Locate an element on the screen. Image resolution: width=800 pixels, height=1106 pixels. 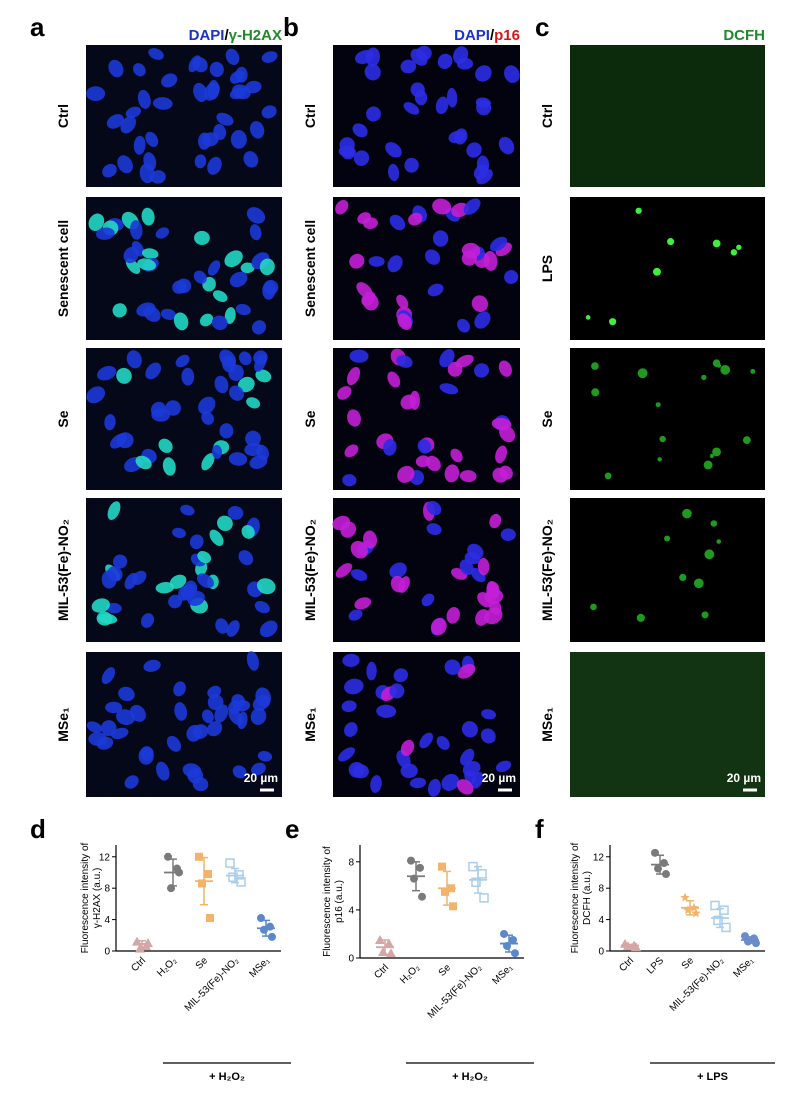
y-axis-label: γ-H2AX (a.u.) is located at coordinates (97, 898).